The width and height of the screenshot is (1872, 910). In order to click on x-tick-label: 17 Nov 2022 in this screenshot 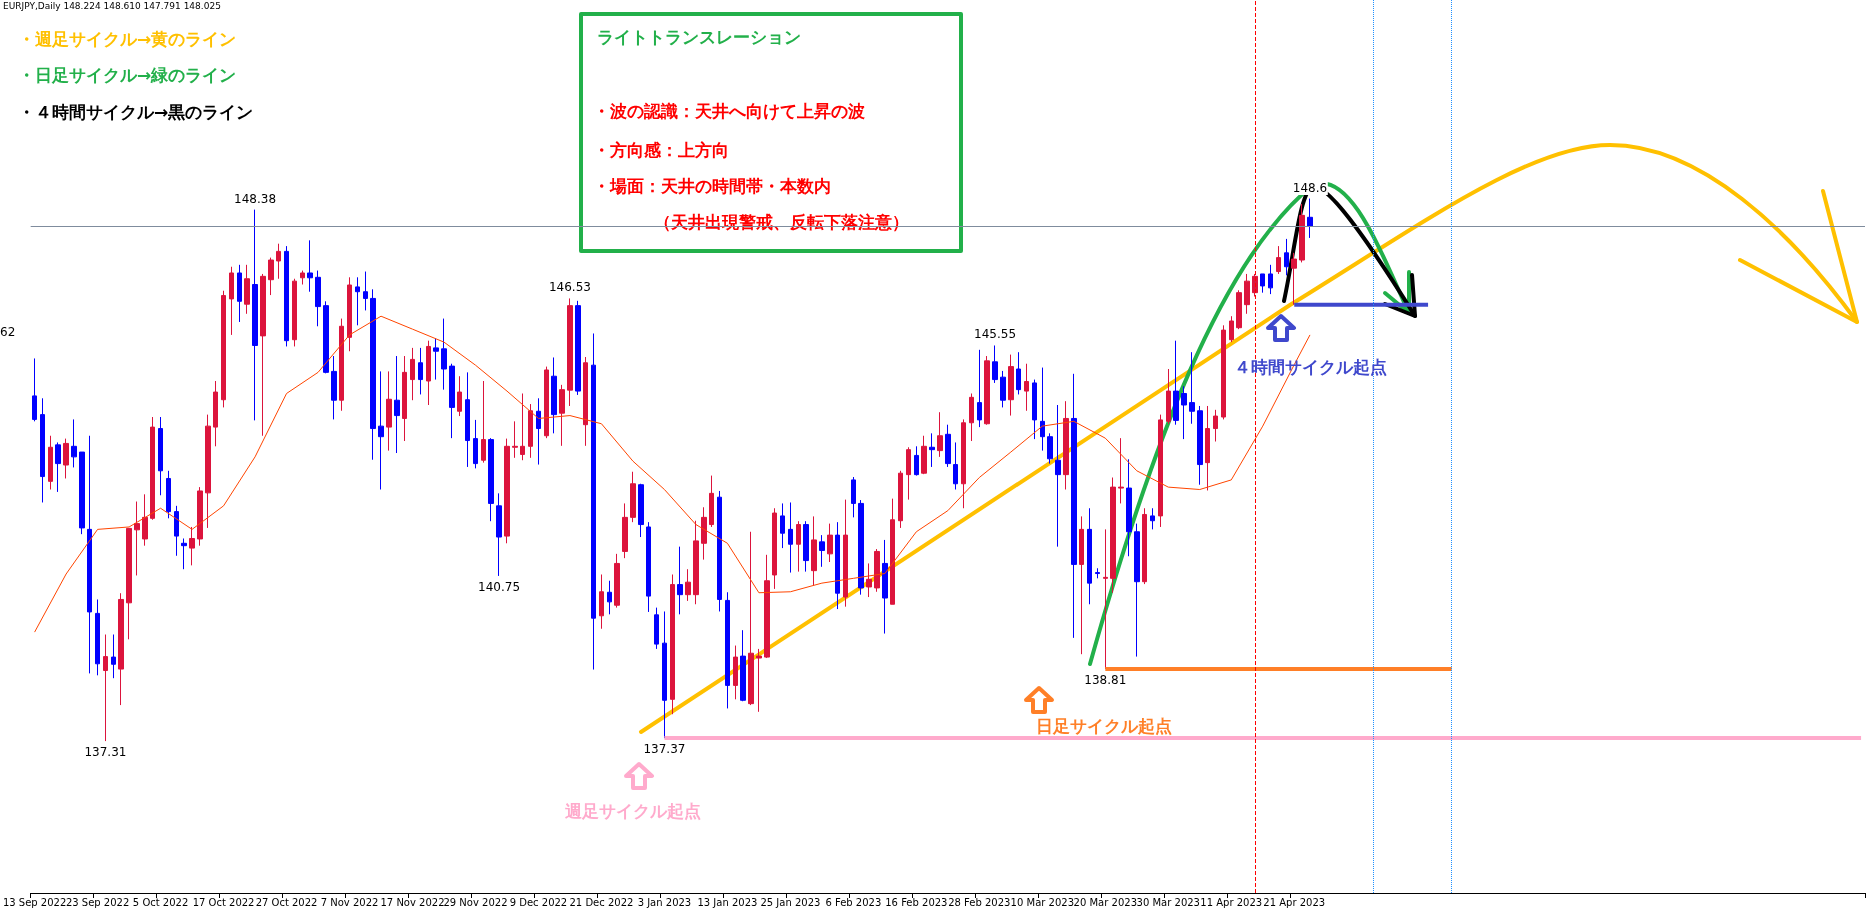, I will do `click(412, 902)`.